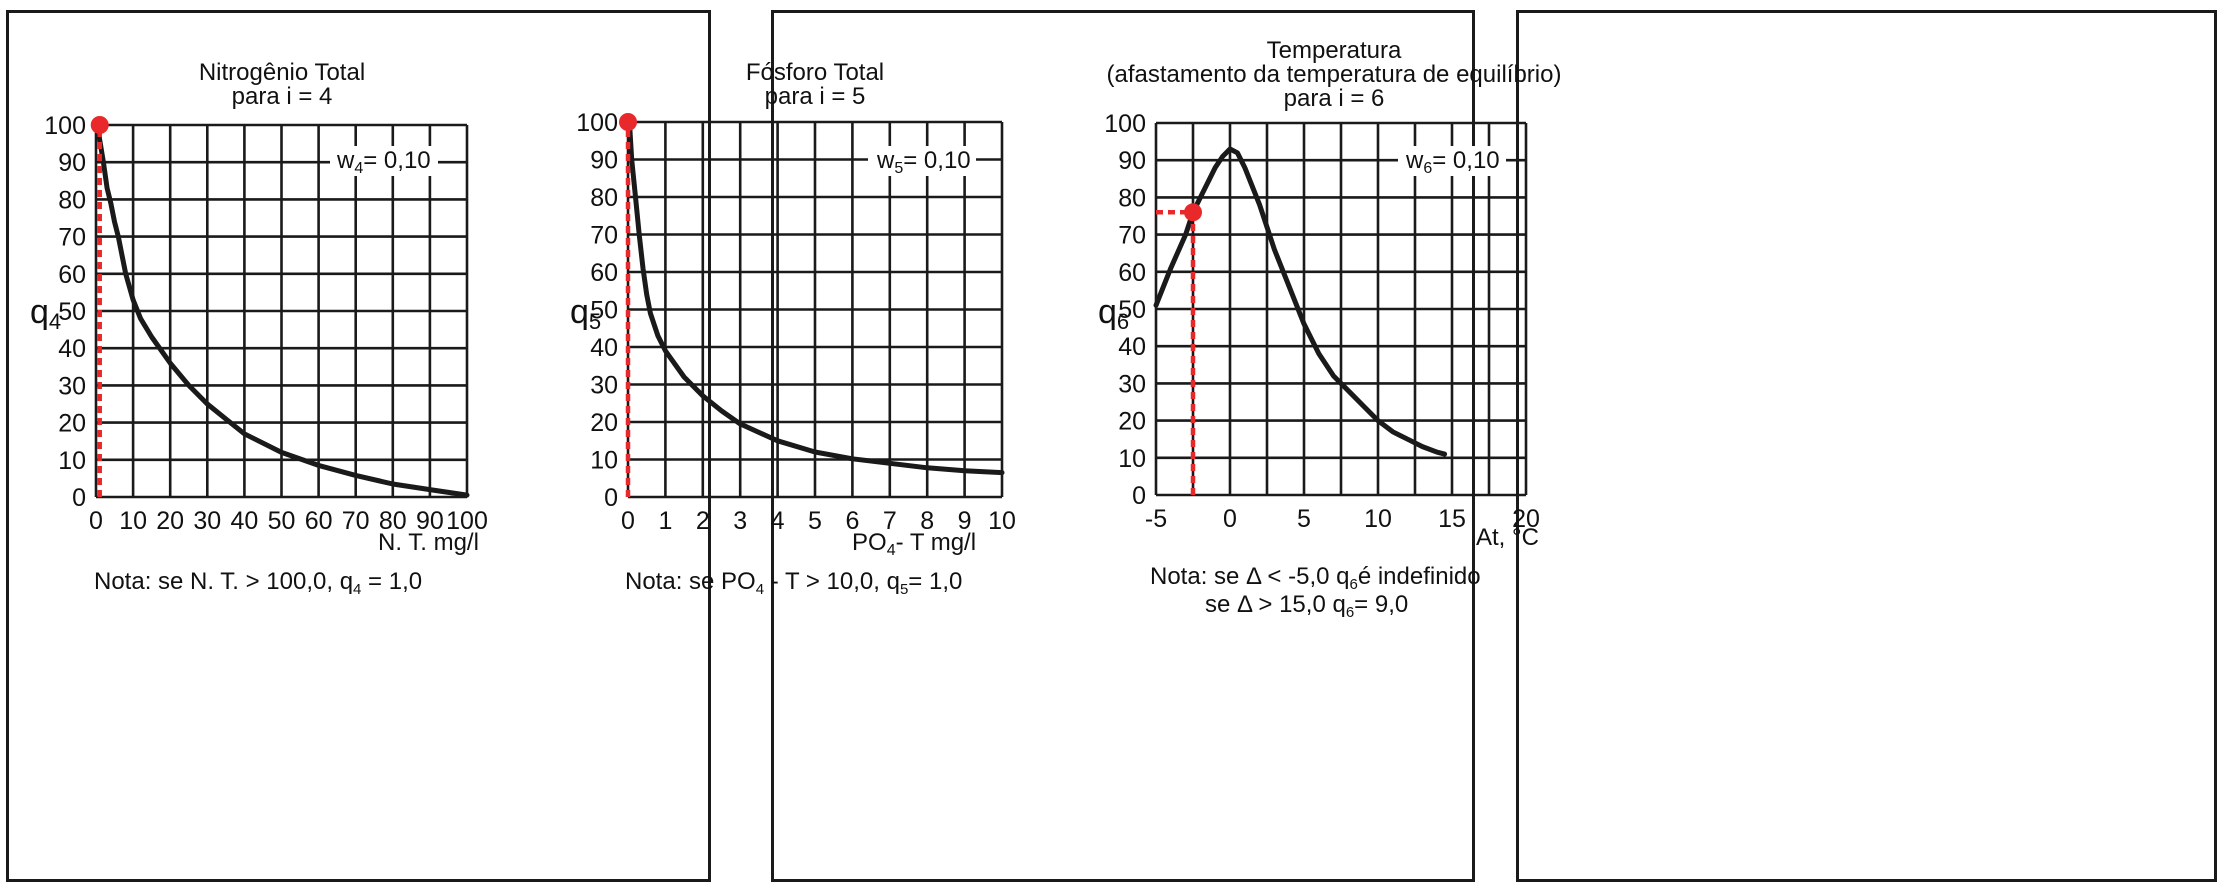 The height and width of the screenshot is (890, 2224). Describe the element at coordinates (890, 521) in the screenshot. I see `x-tick-label: 7` at that location.